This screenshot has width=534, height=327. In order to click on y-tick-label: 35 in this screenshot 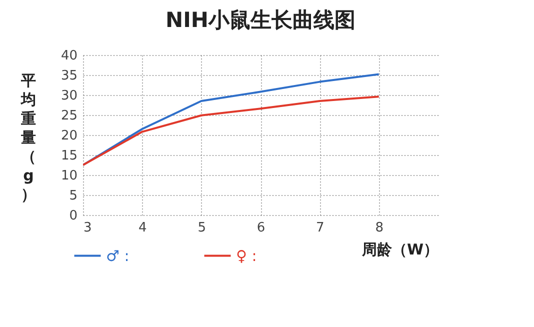, I will do `click(69, 76)`.